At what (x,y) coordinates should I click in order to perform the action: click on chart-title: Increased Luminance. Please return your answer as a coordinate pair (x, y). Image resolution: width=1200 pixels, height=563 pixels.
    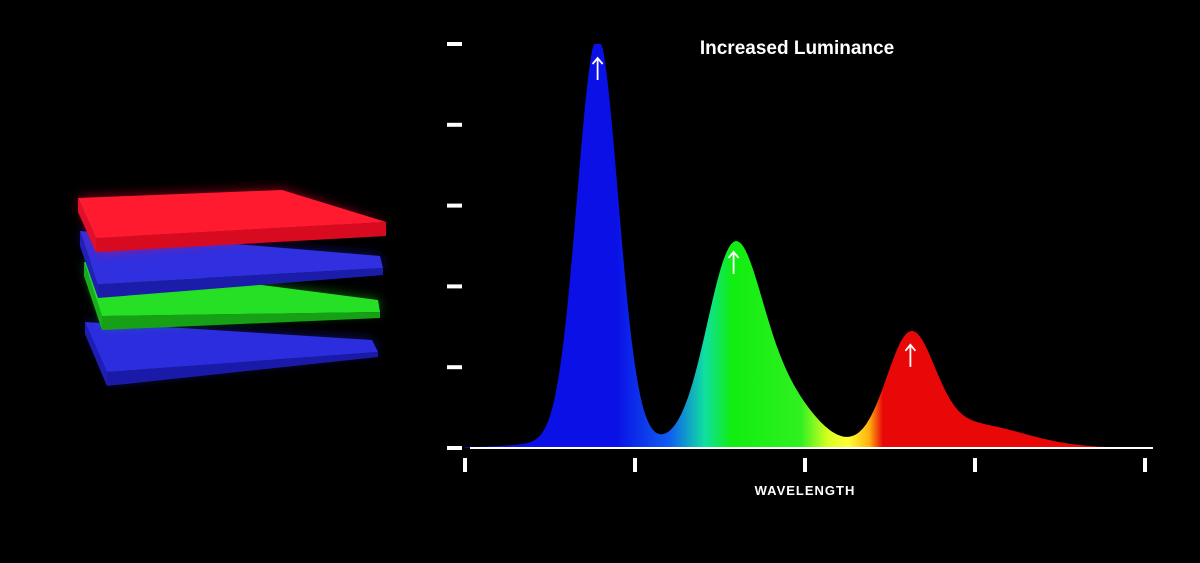
    Looking at the image, I should click on (797, 48).